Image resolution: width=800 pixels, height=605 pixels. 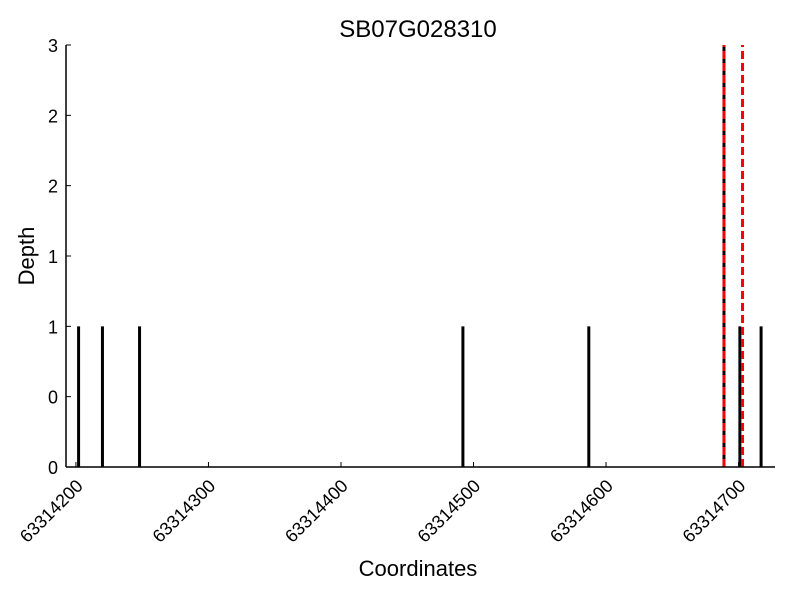 What do you see at coordinates (53, 46) in the screenshot?
I see `y-tick-label: 3` at bounding box center [53, 46].